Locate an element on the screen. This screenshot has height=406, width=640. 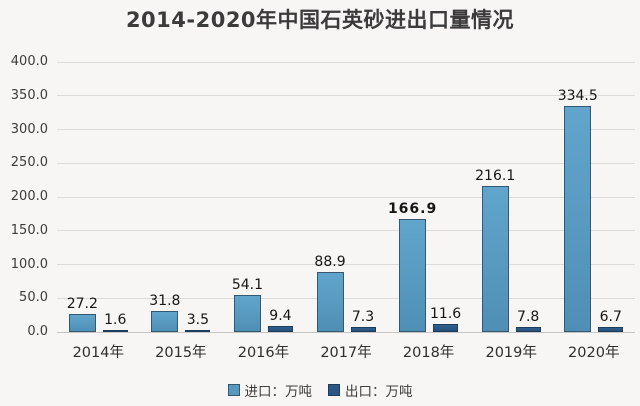
bar-group: 88.9 7.3 is located at coordinates (346, 197).